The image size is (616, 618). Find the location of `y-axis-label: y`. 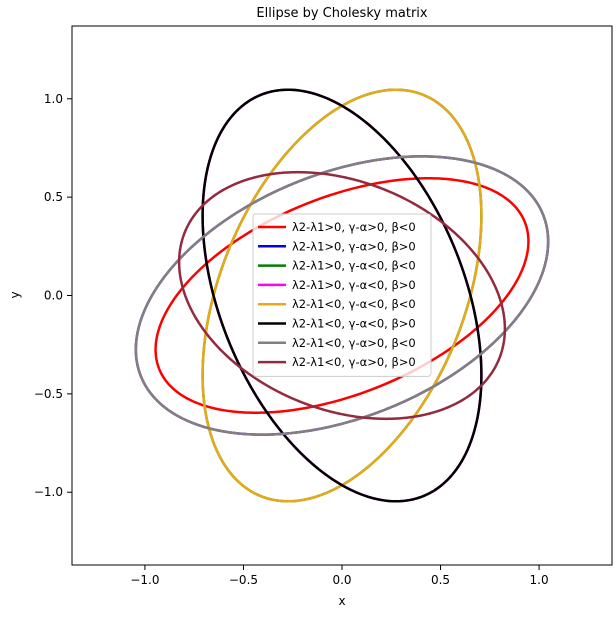

y-axis-label: y is located at coordinates (15, 294).